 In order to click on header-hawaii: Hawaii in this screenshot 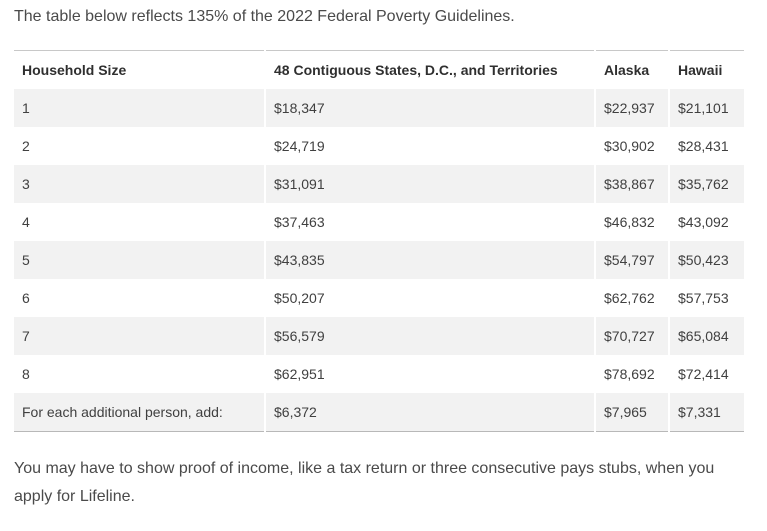, I will do `click(706, 69)`.